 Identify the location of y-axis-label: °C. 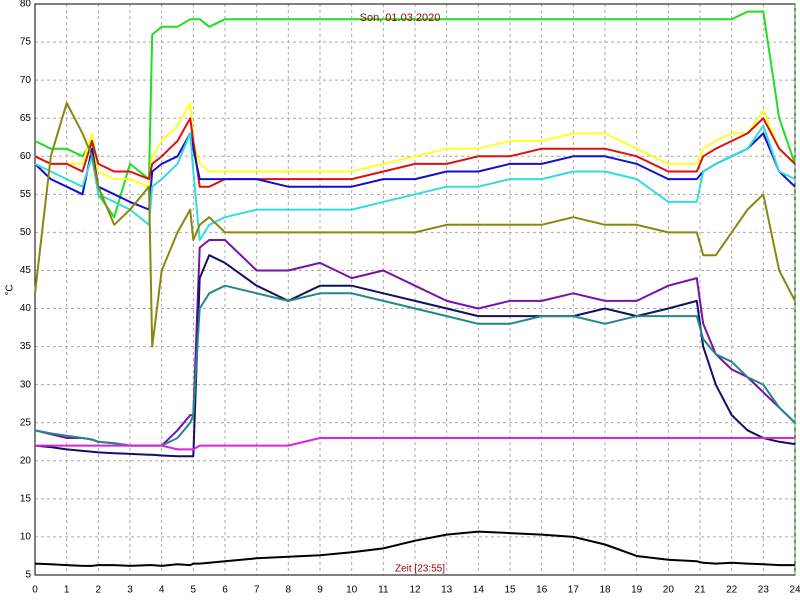
(10, 289).